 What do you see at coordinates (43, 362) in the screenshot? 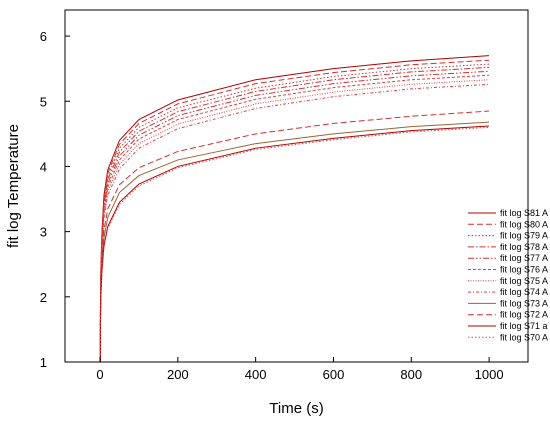
I see `y-tick-label: 1` at bounding box center [43, 362].